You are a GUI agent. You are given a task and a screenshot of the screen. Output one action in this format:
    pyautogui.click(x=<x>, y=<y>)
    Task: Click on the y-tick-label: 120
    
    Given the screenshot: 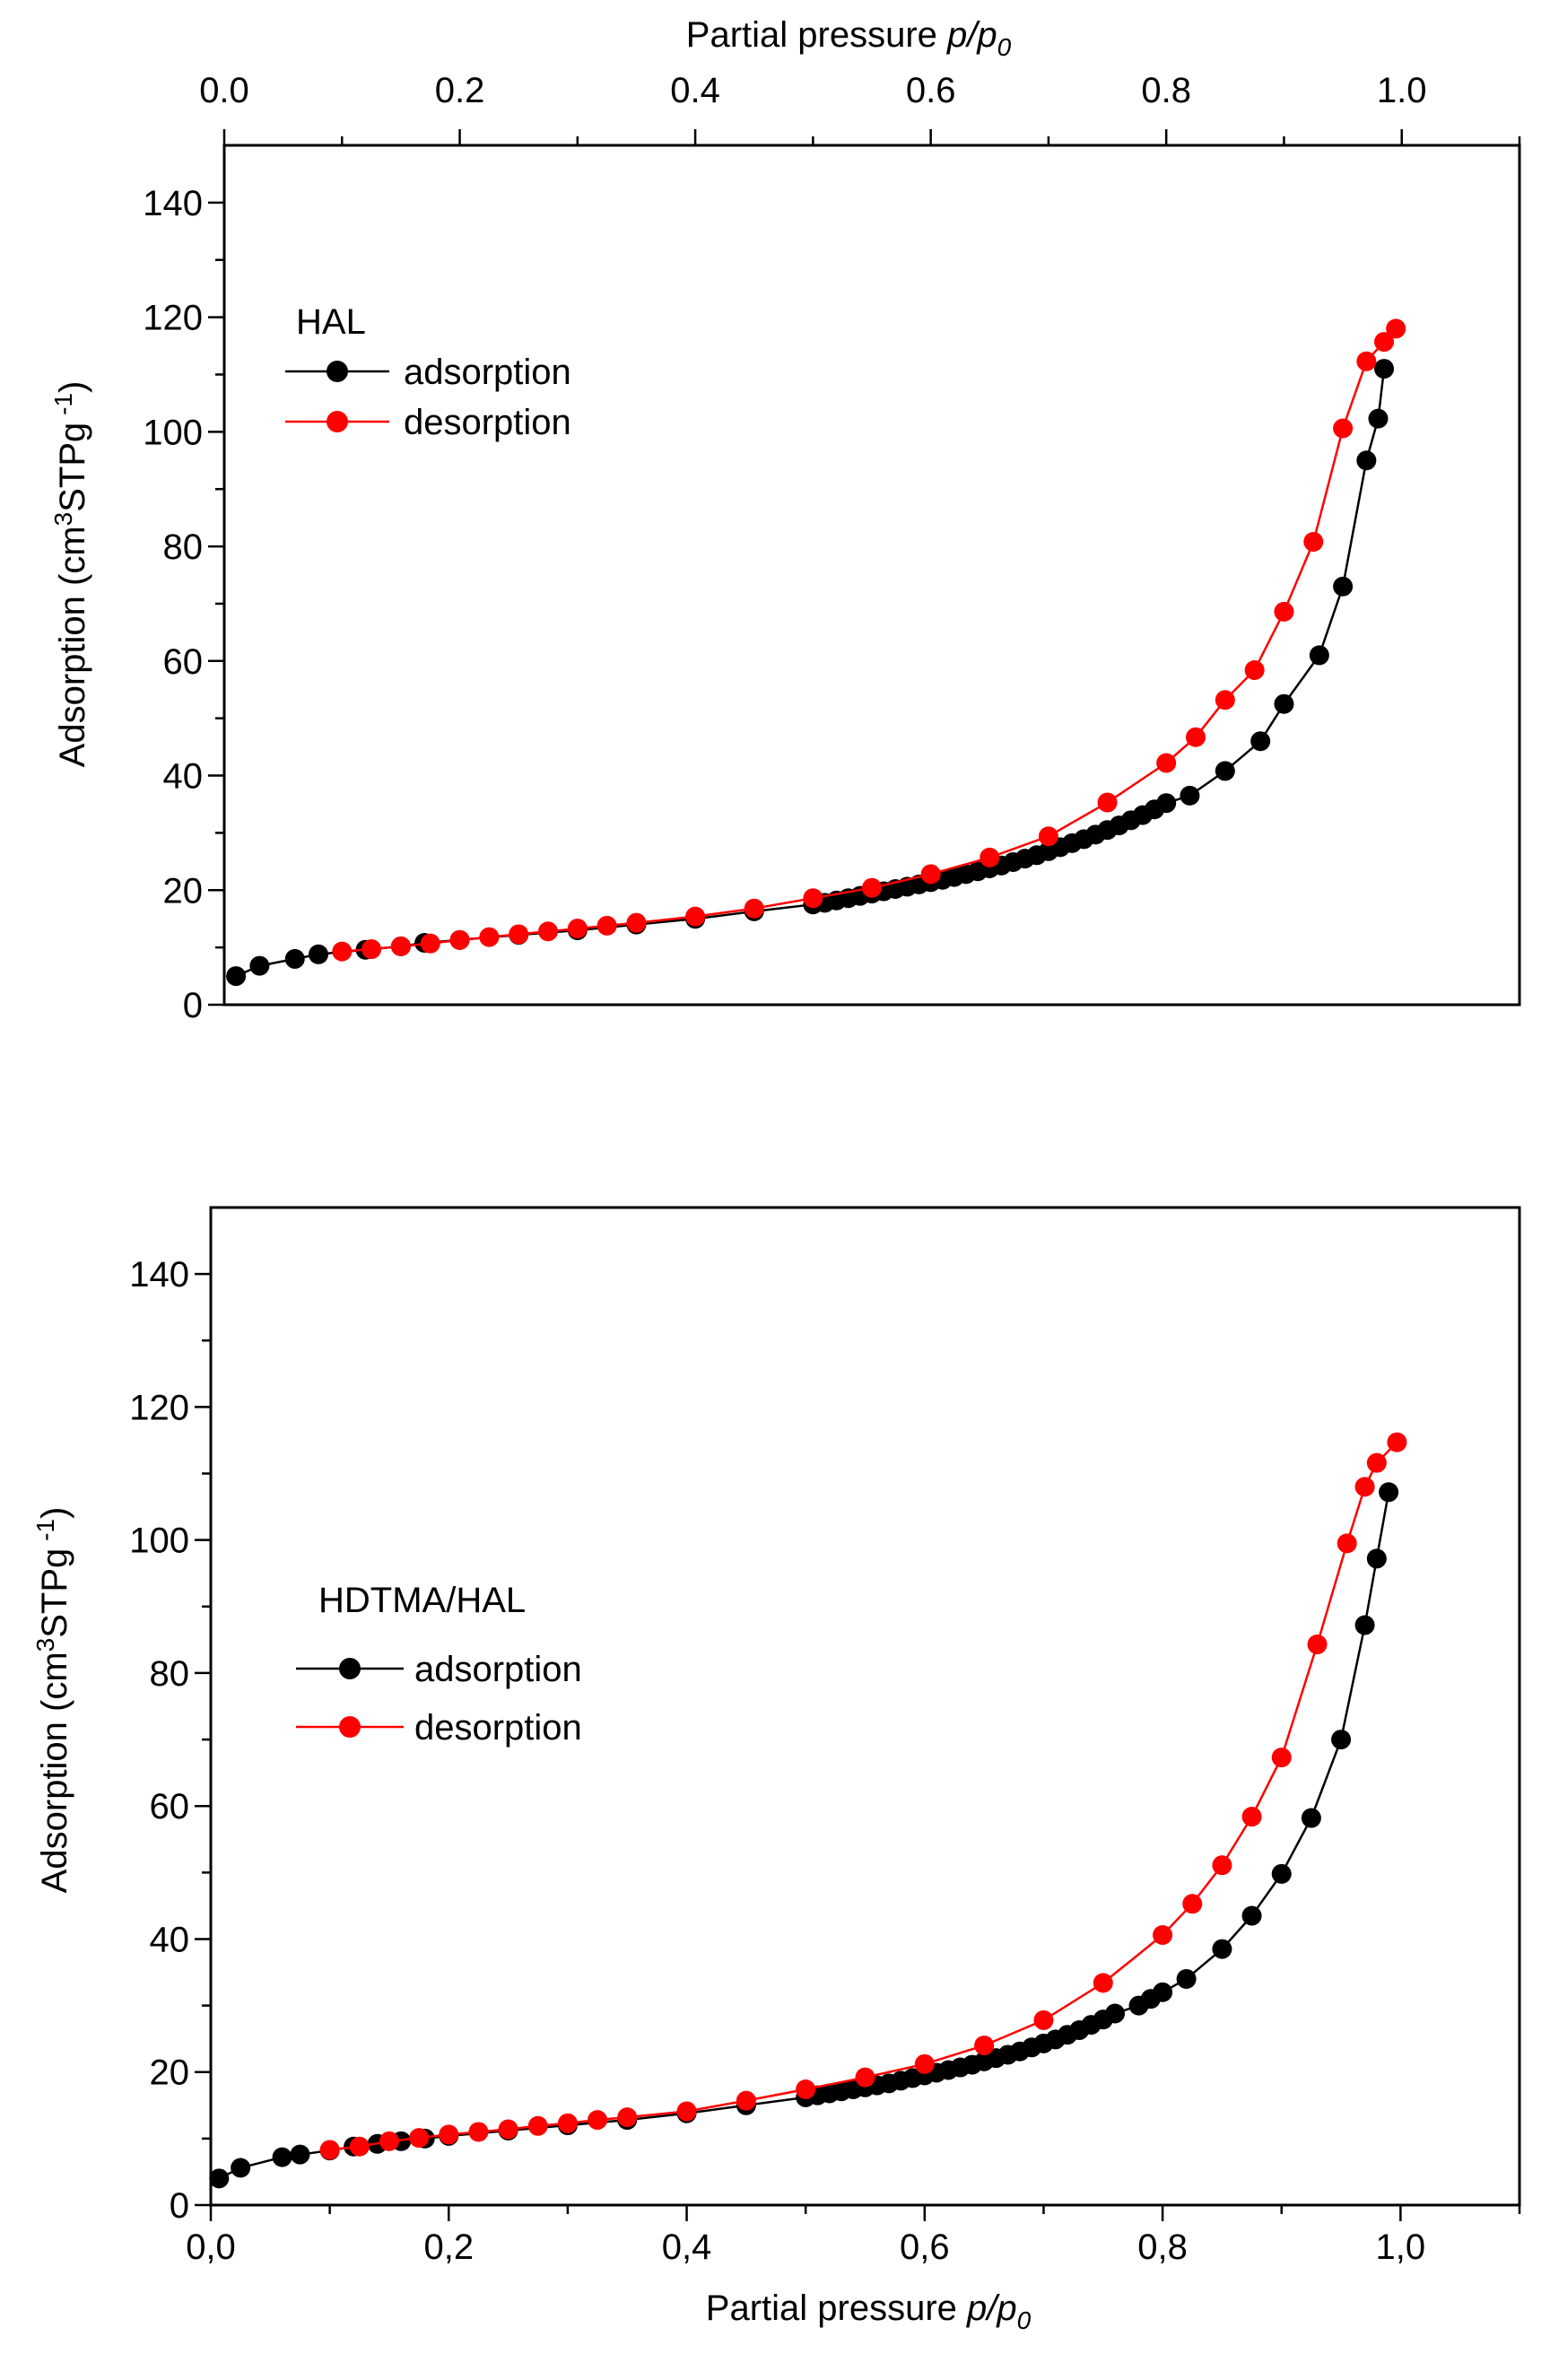 What is the action you would take?
    pyautogui.click(x=173, y=318)
    